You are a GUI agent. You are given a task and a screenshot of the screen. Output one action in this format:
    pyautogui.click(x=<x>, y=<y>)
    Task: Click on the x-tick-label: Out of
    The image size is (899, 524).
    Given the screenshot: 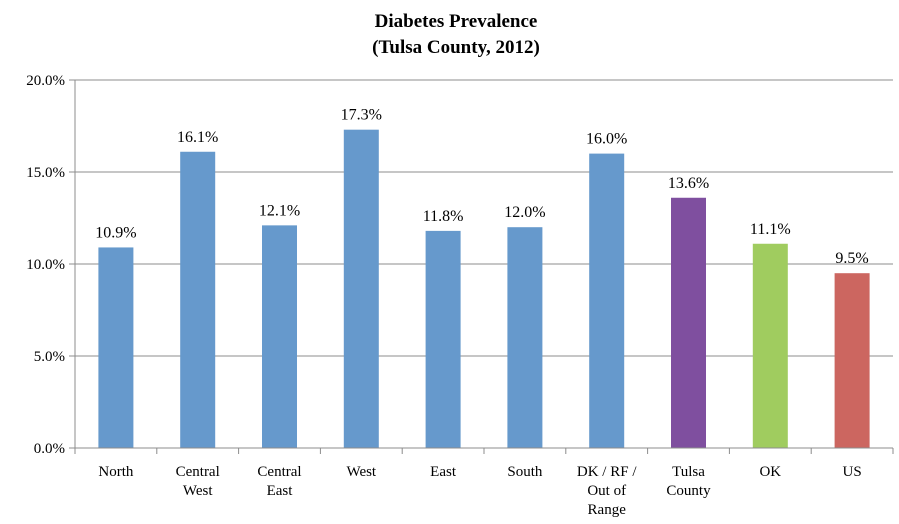 What is the action you would take?
    pyautogui.click(x=606, y=491)
    